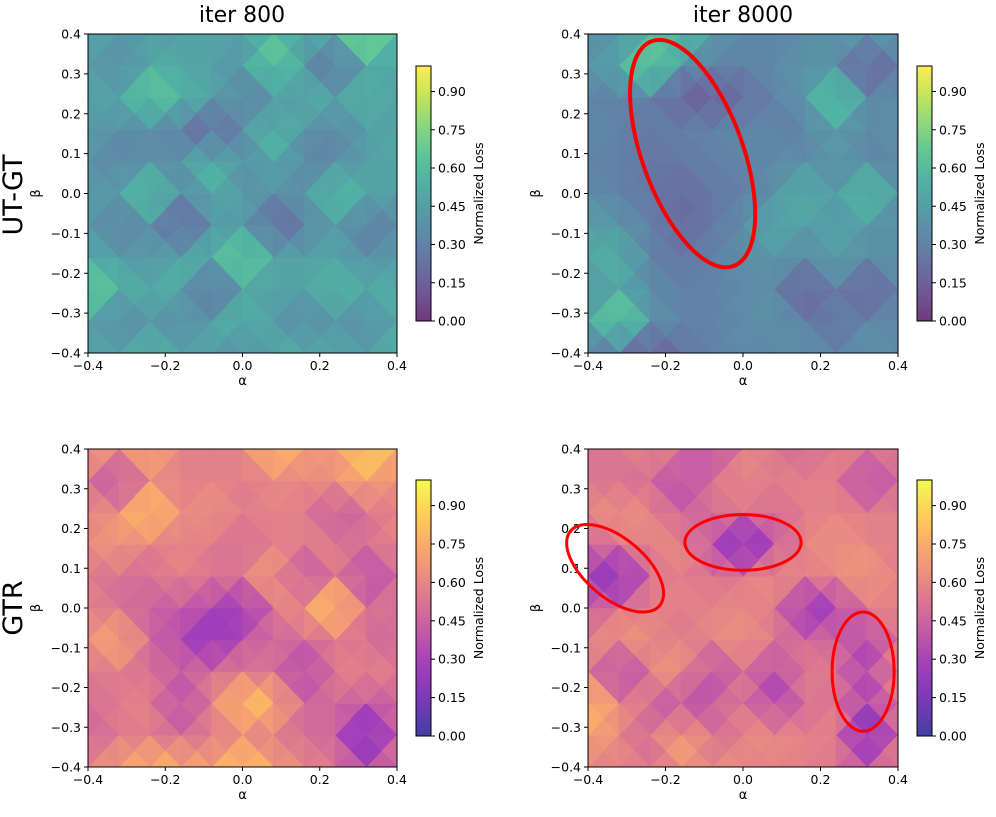 Image resolution: width=996 pixels, height=817 pixels. What do you see at coordinates (71, 449) in the screenshot?
I see `y-tick-label: 0.4` at bounding box center [71, 449].